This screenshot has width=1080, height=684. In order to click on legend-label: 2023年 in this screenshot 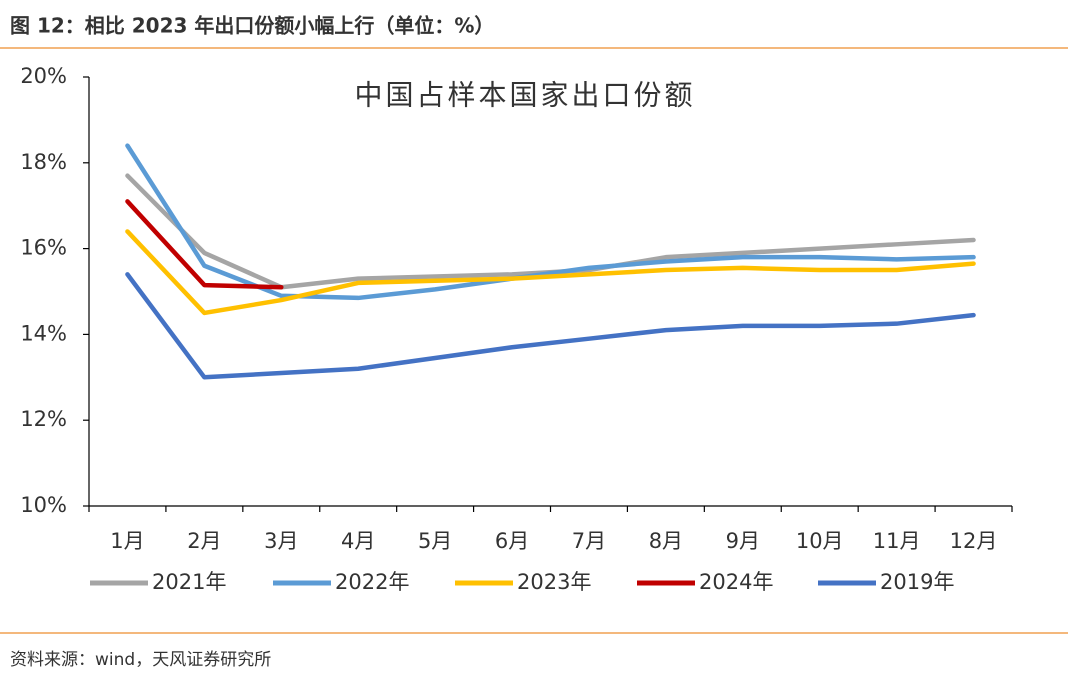, I will do `click(554, 582)`.